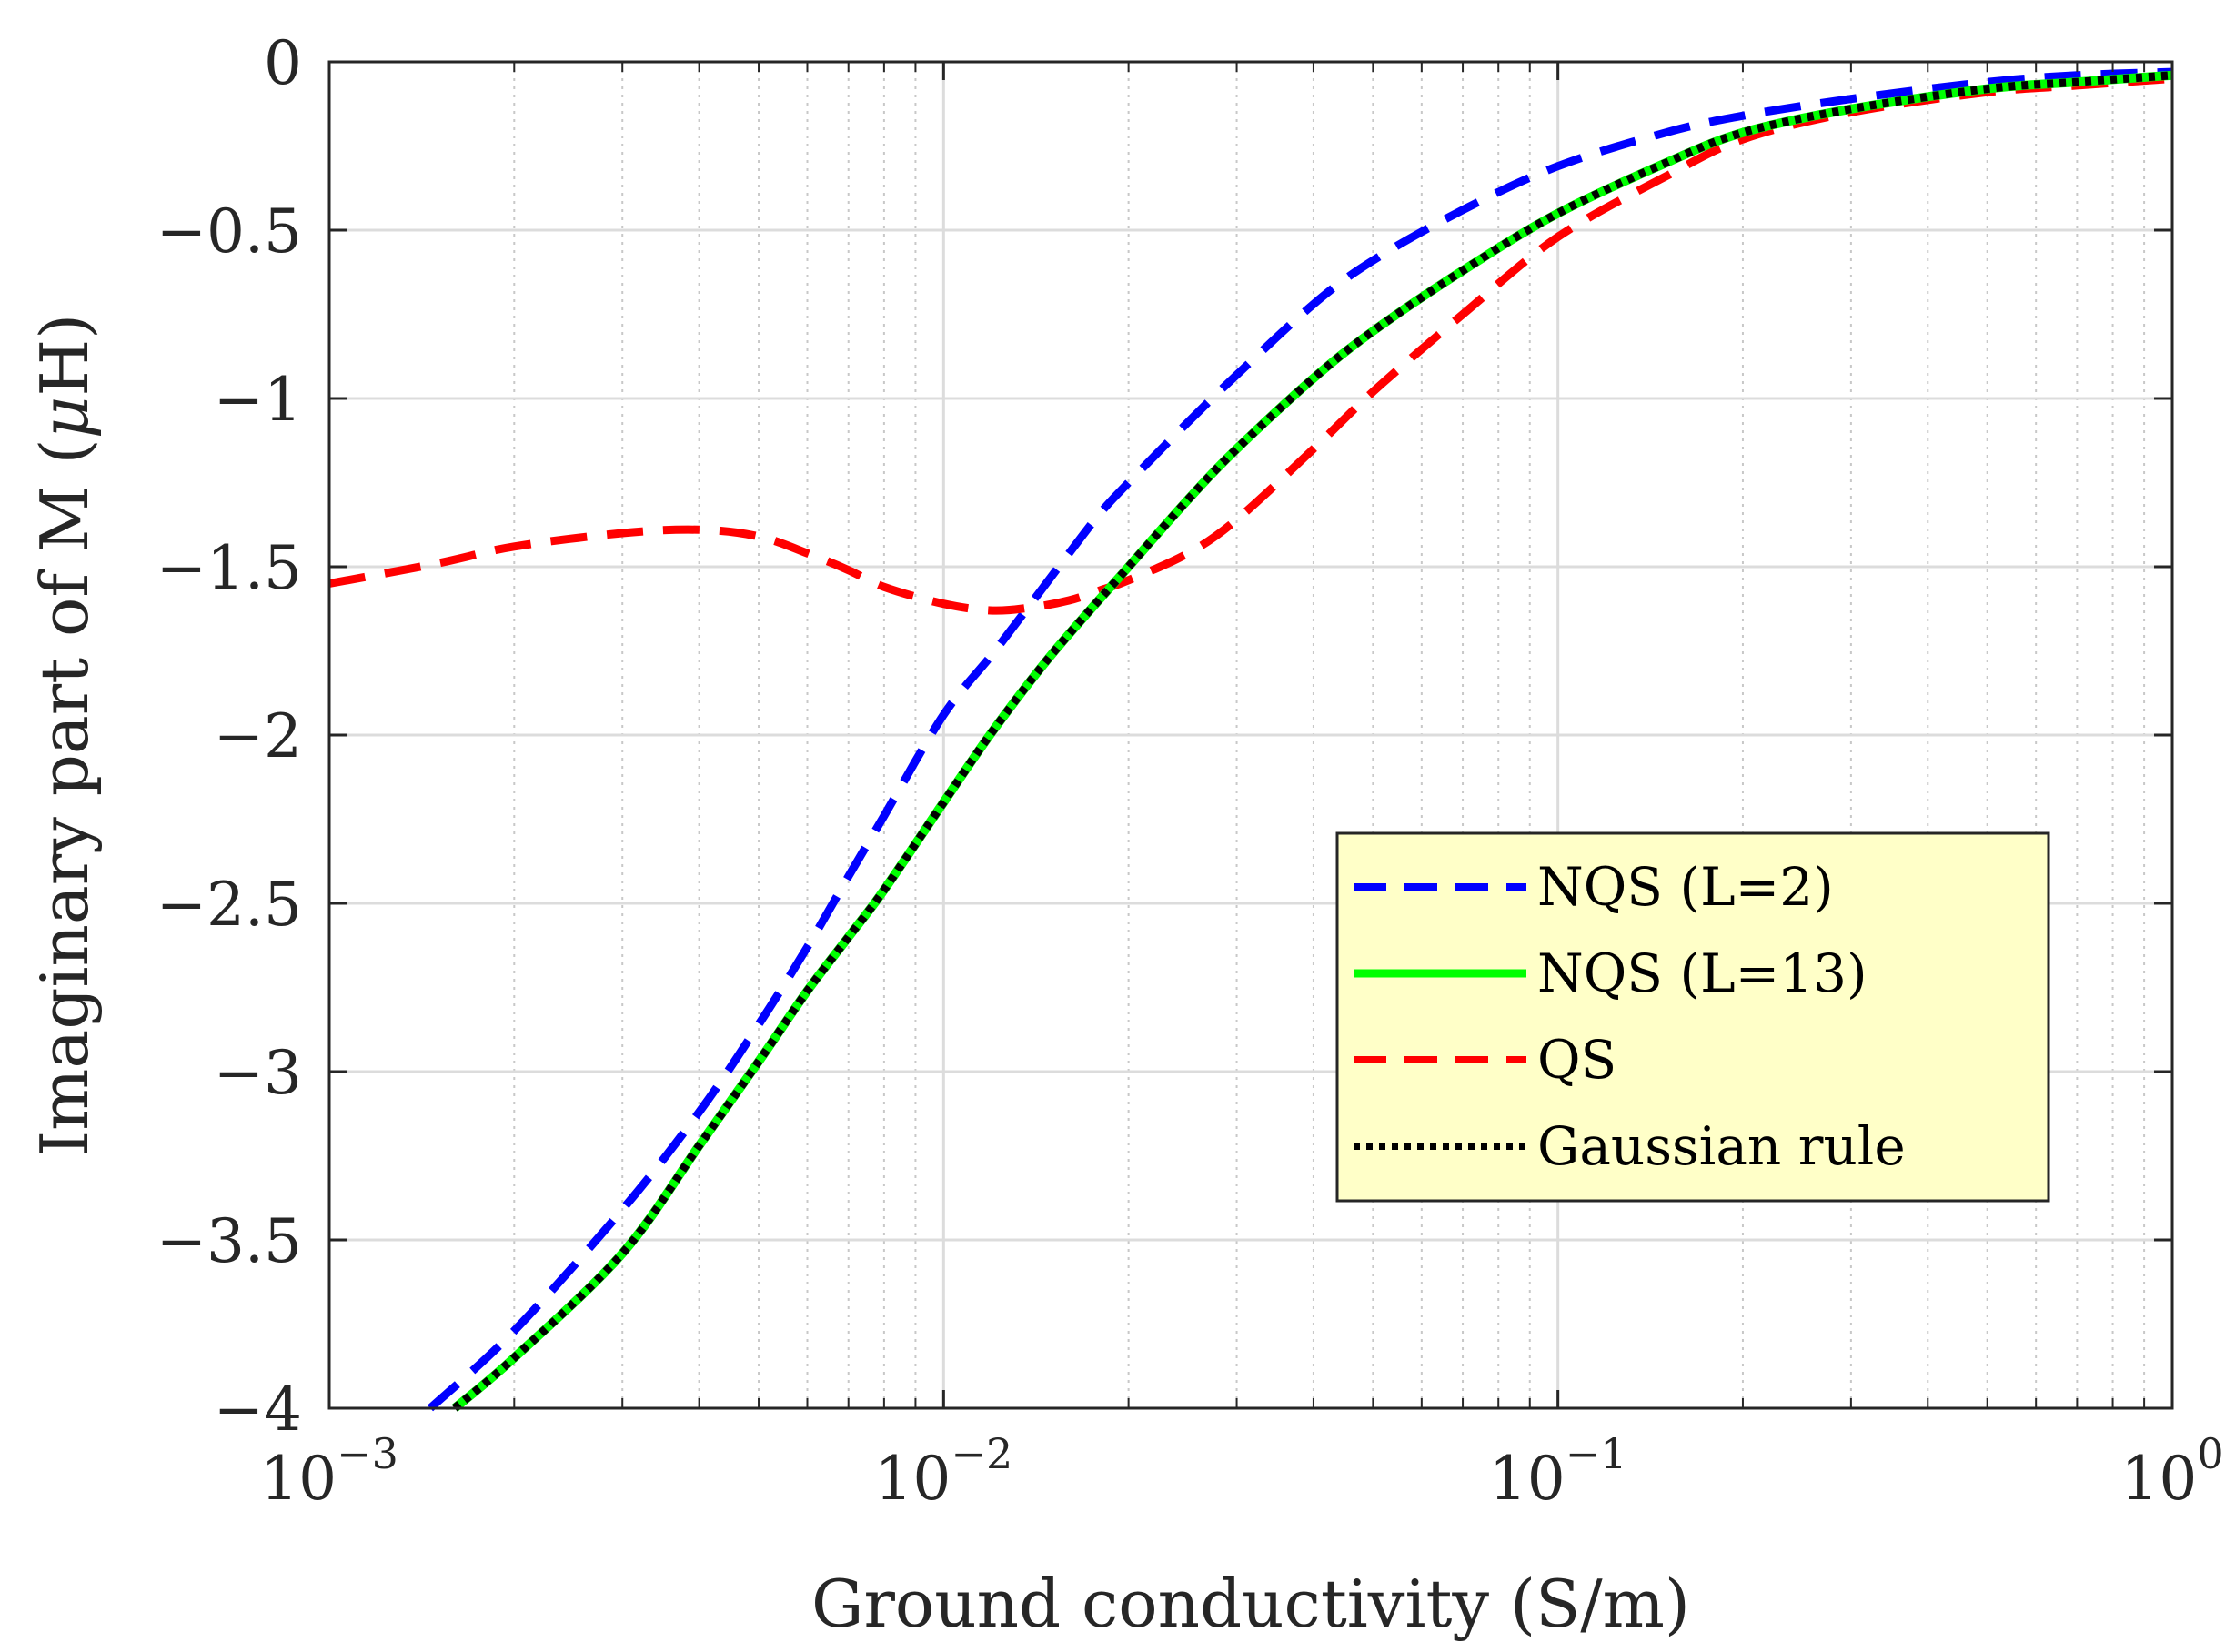 Image resolution: width=2235 pixels, height=1652 pixels. What do you see at coordinates (229, 568) in the screenshot?
I see `y-tick-label: −1.5` at bounding box center [229, 568].